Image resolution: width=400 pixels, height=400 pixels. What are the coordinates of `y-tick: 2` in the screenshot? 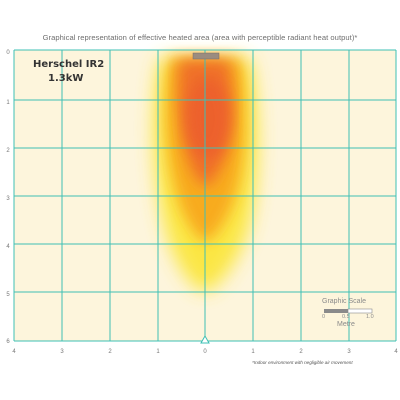 It's located at (8, 151).